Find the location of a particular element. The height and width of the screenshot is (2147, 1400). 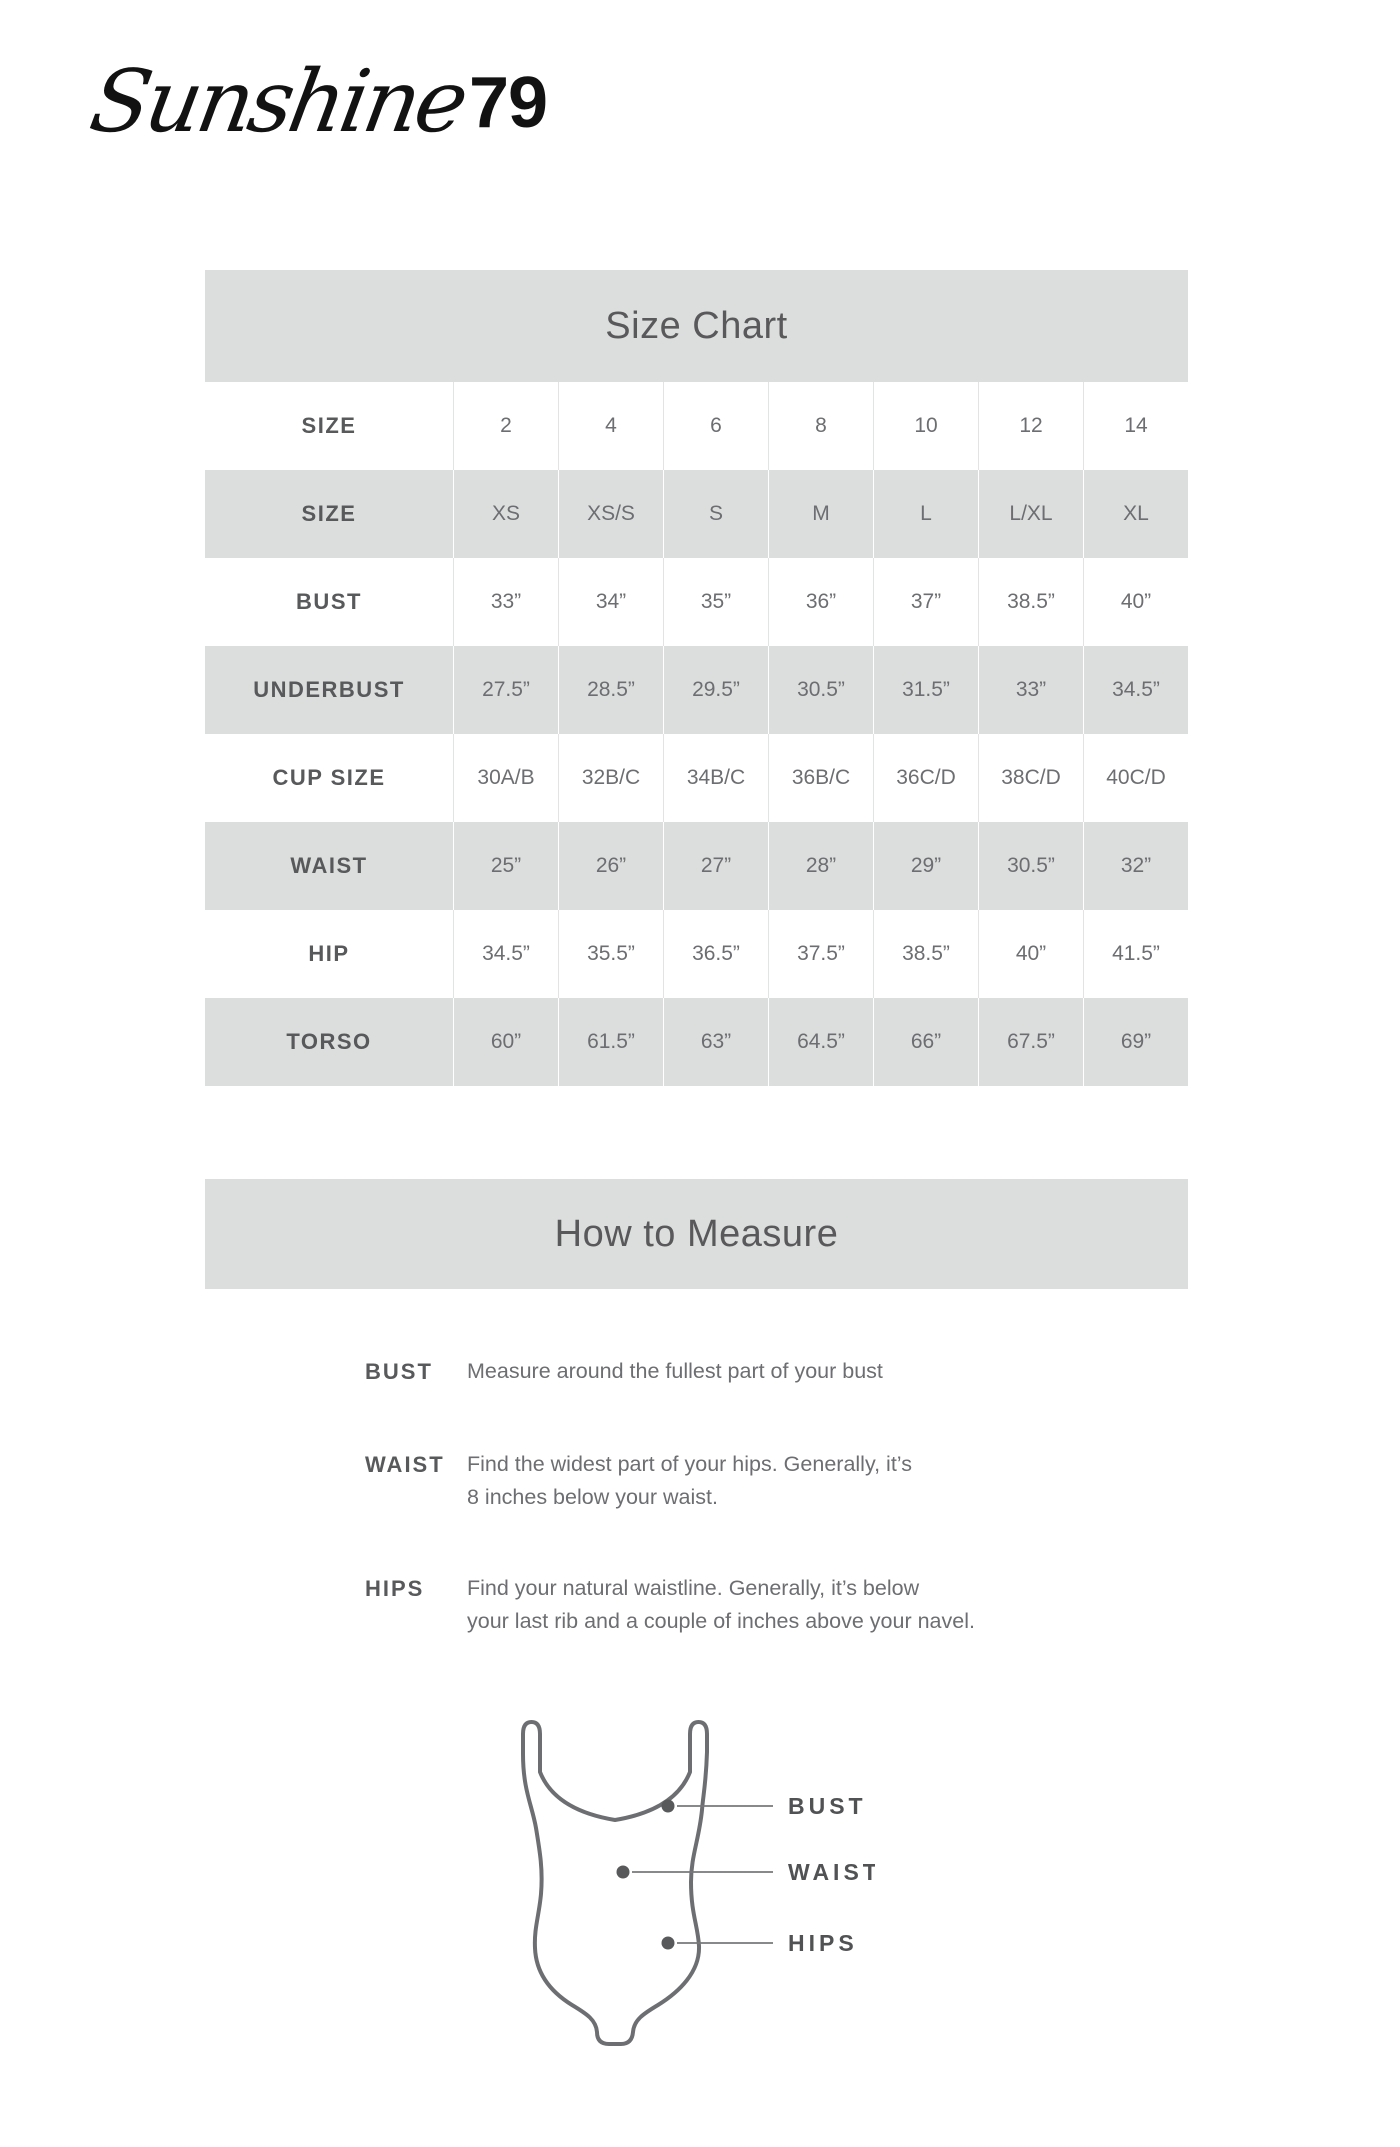

size-chart-cell: 25” is located at coordinates (505, 866).